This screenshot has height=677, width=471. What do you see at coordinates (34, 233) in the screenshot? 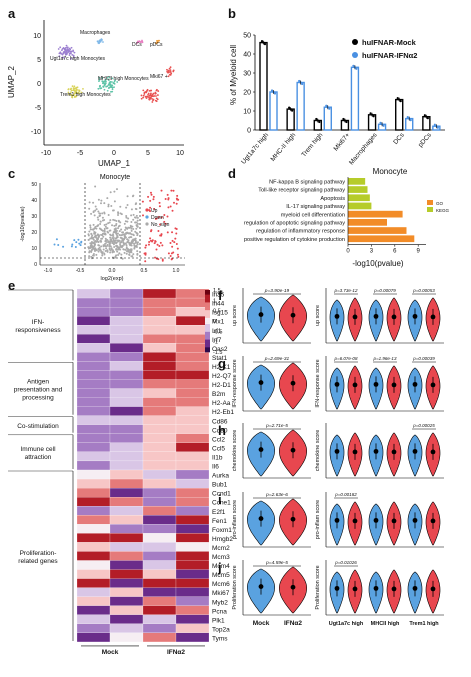
I see `volcano-ytick: 20` at bounding box center [34, 233].